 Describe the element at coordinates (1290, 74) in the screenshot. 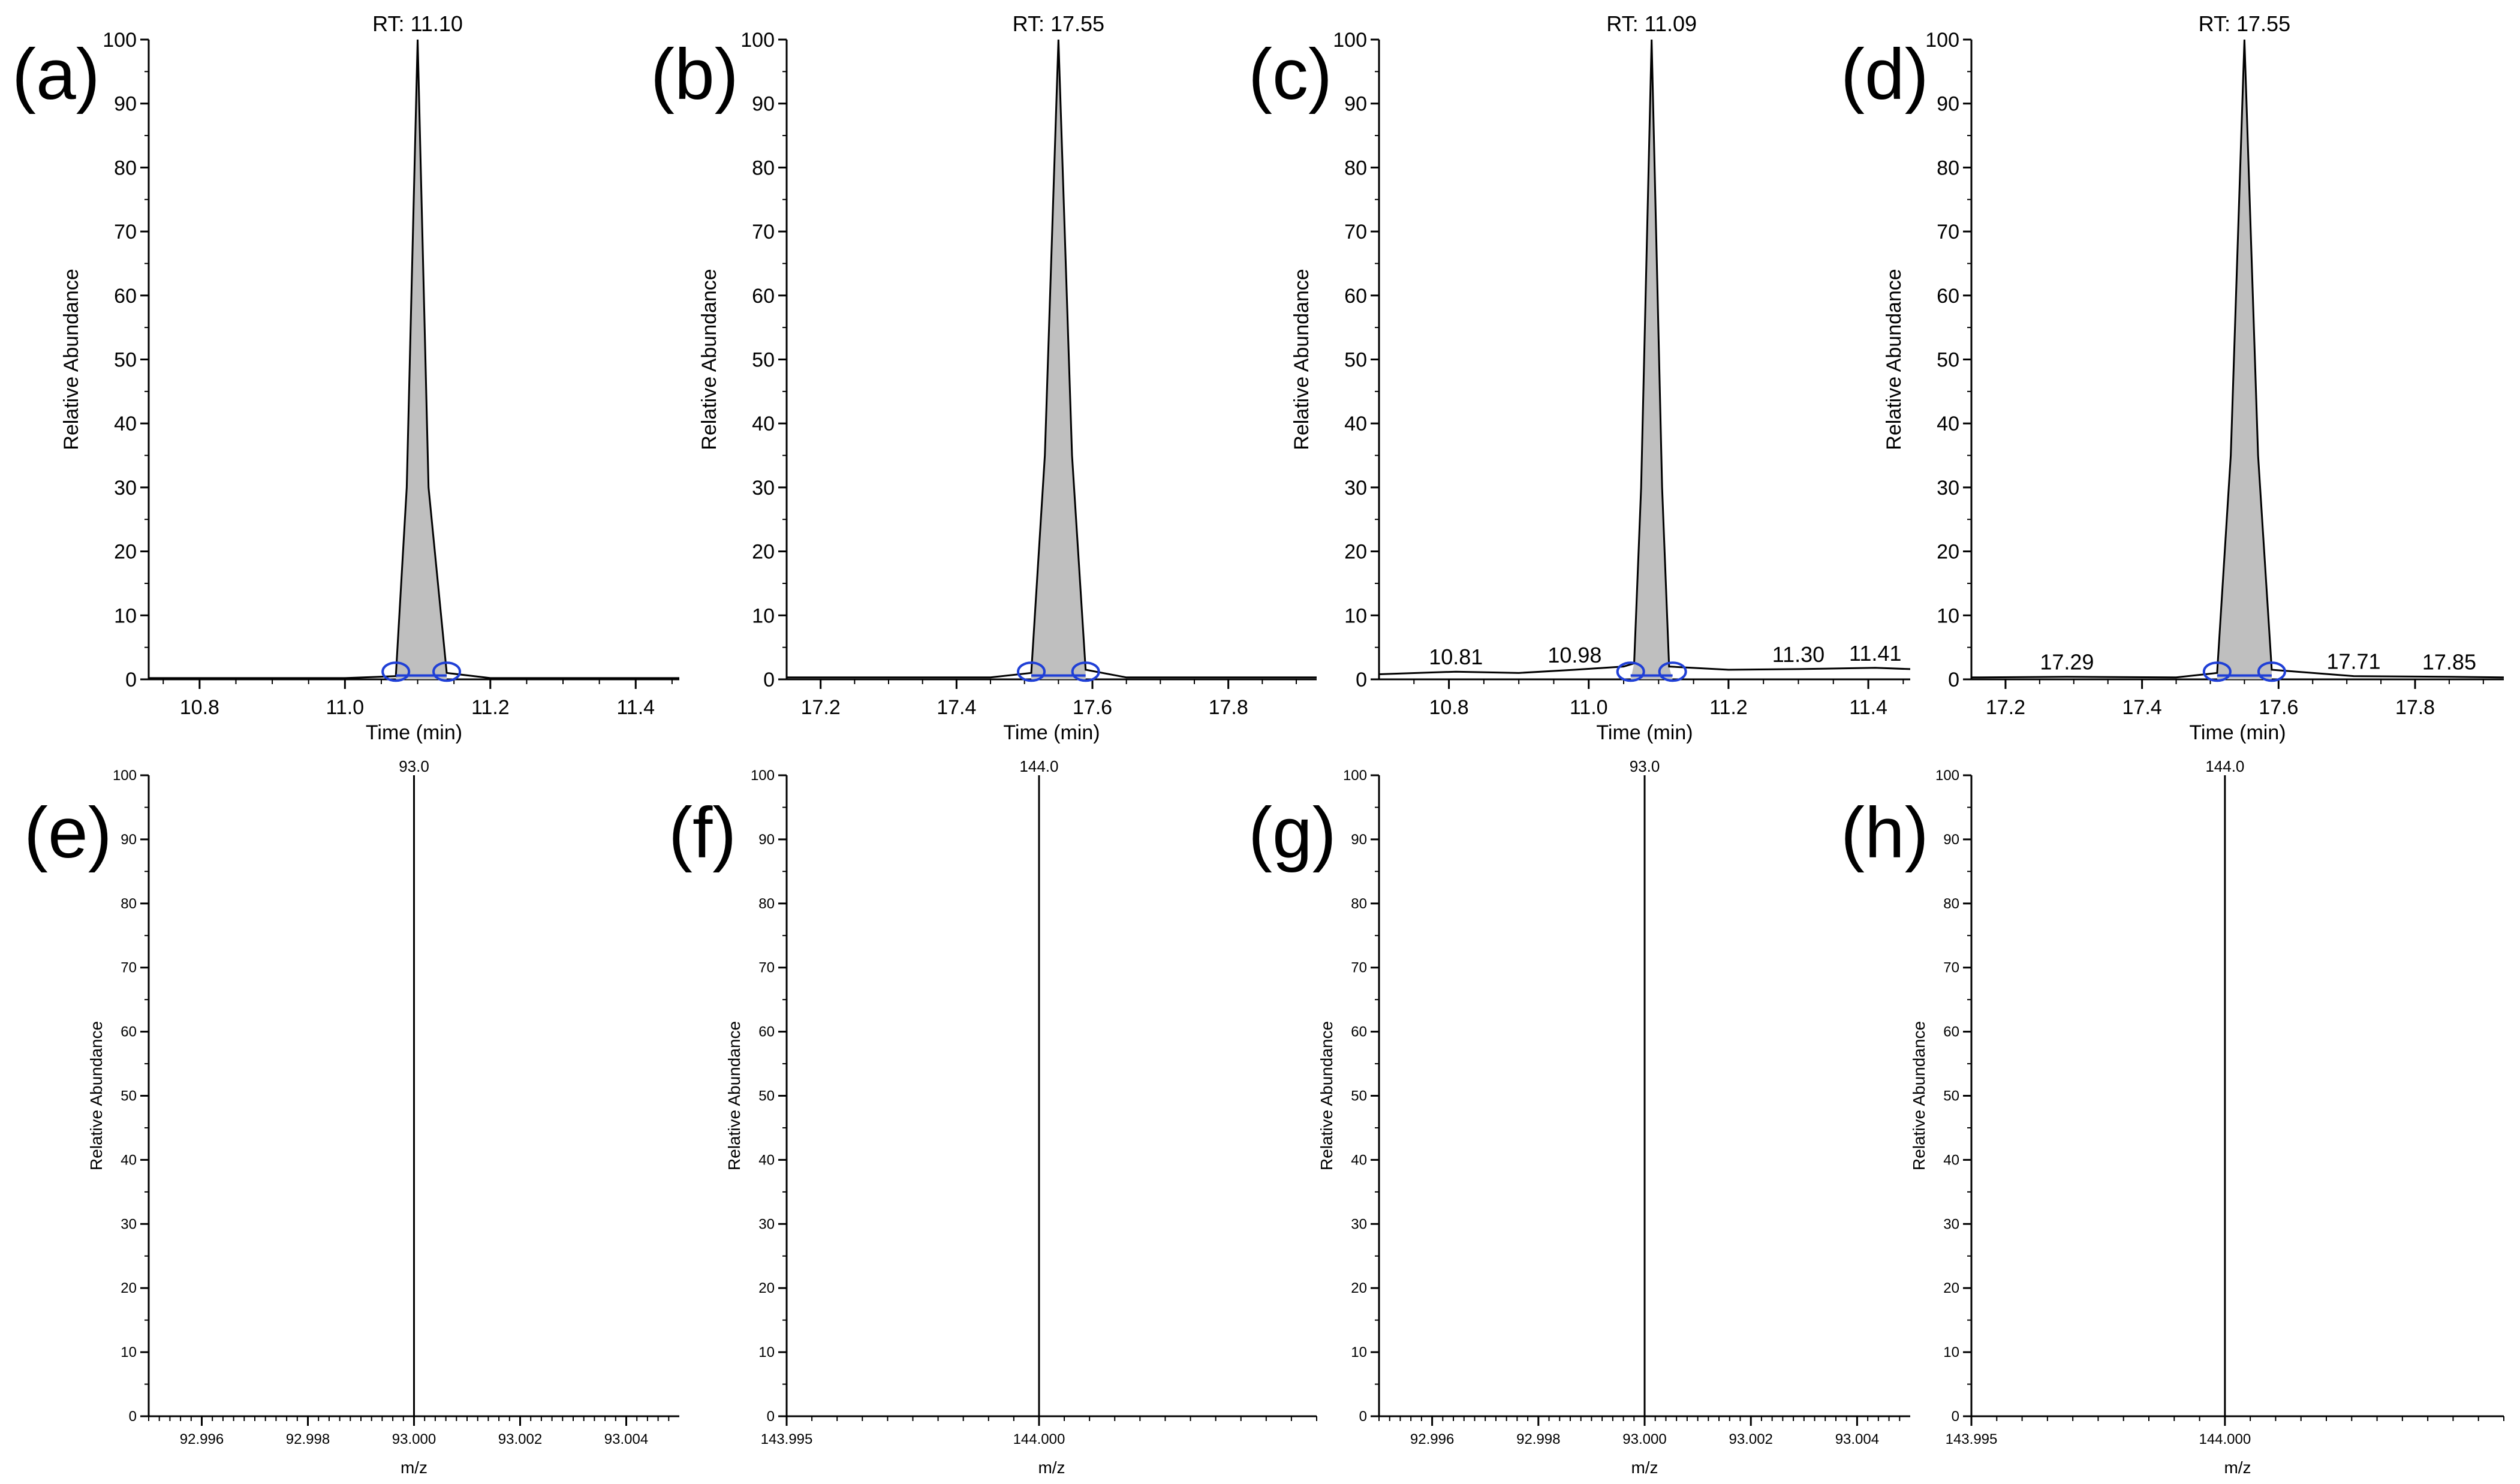

I see `panel-label: (c)` at that location.